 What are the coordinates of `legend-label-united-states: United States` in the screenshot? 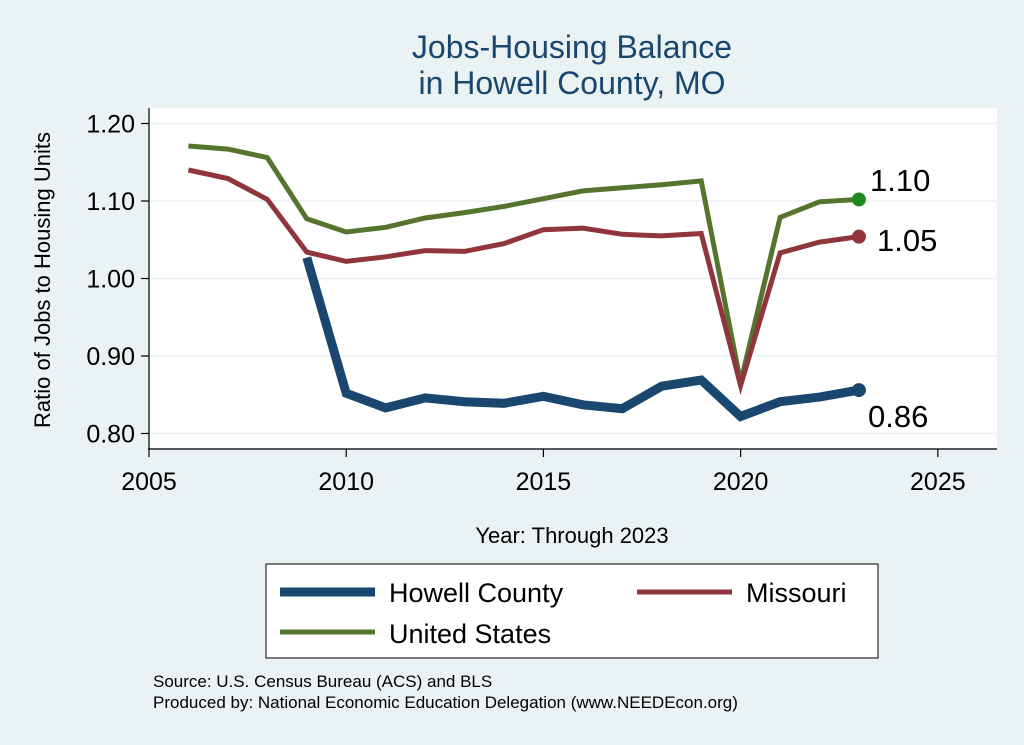 It's located at (470, 634).